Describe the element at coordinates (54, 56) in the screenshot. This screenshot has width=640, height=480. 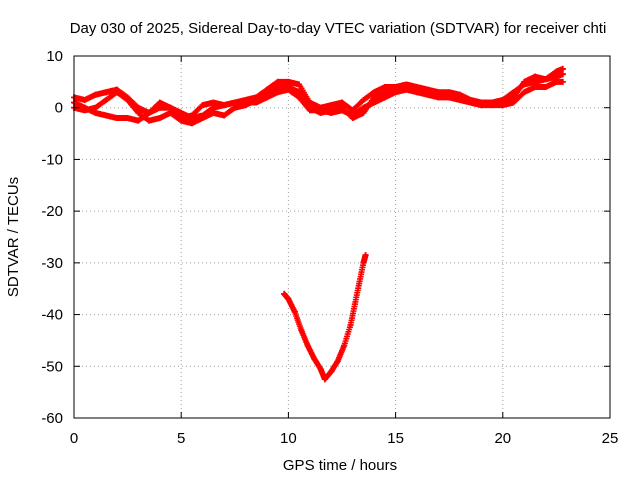
I see `y-tick-label: 10` at that location.